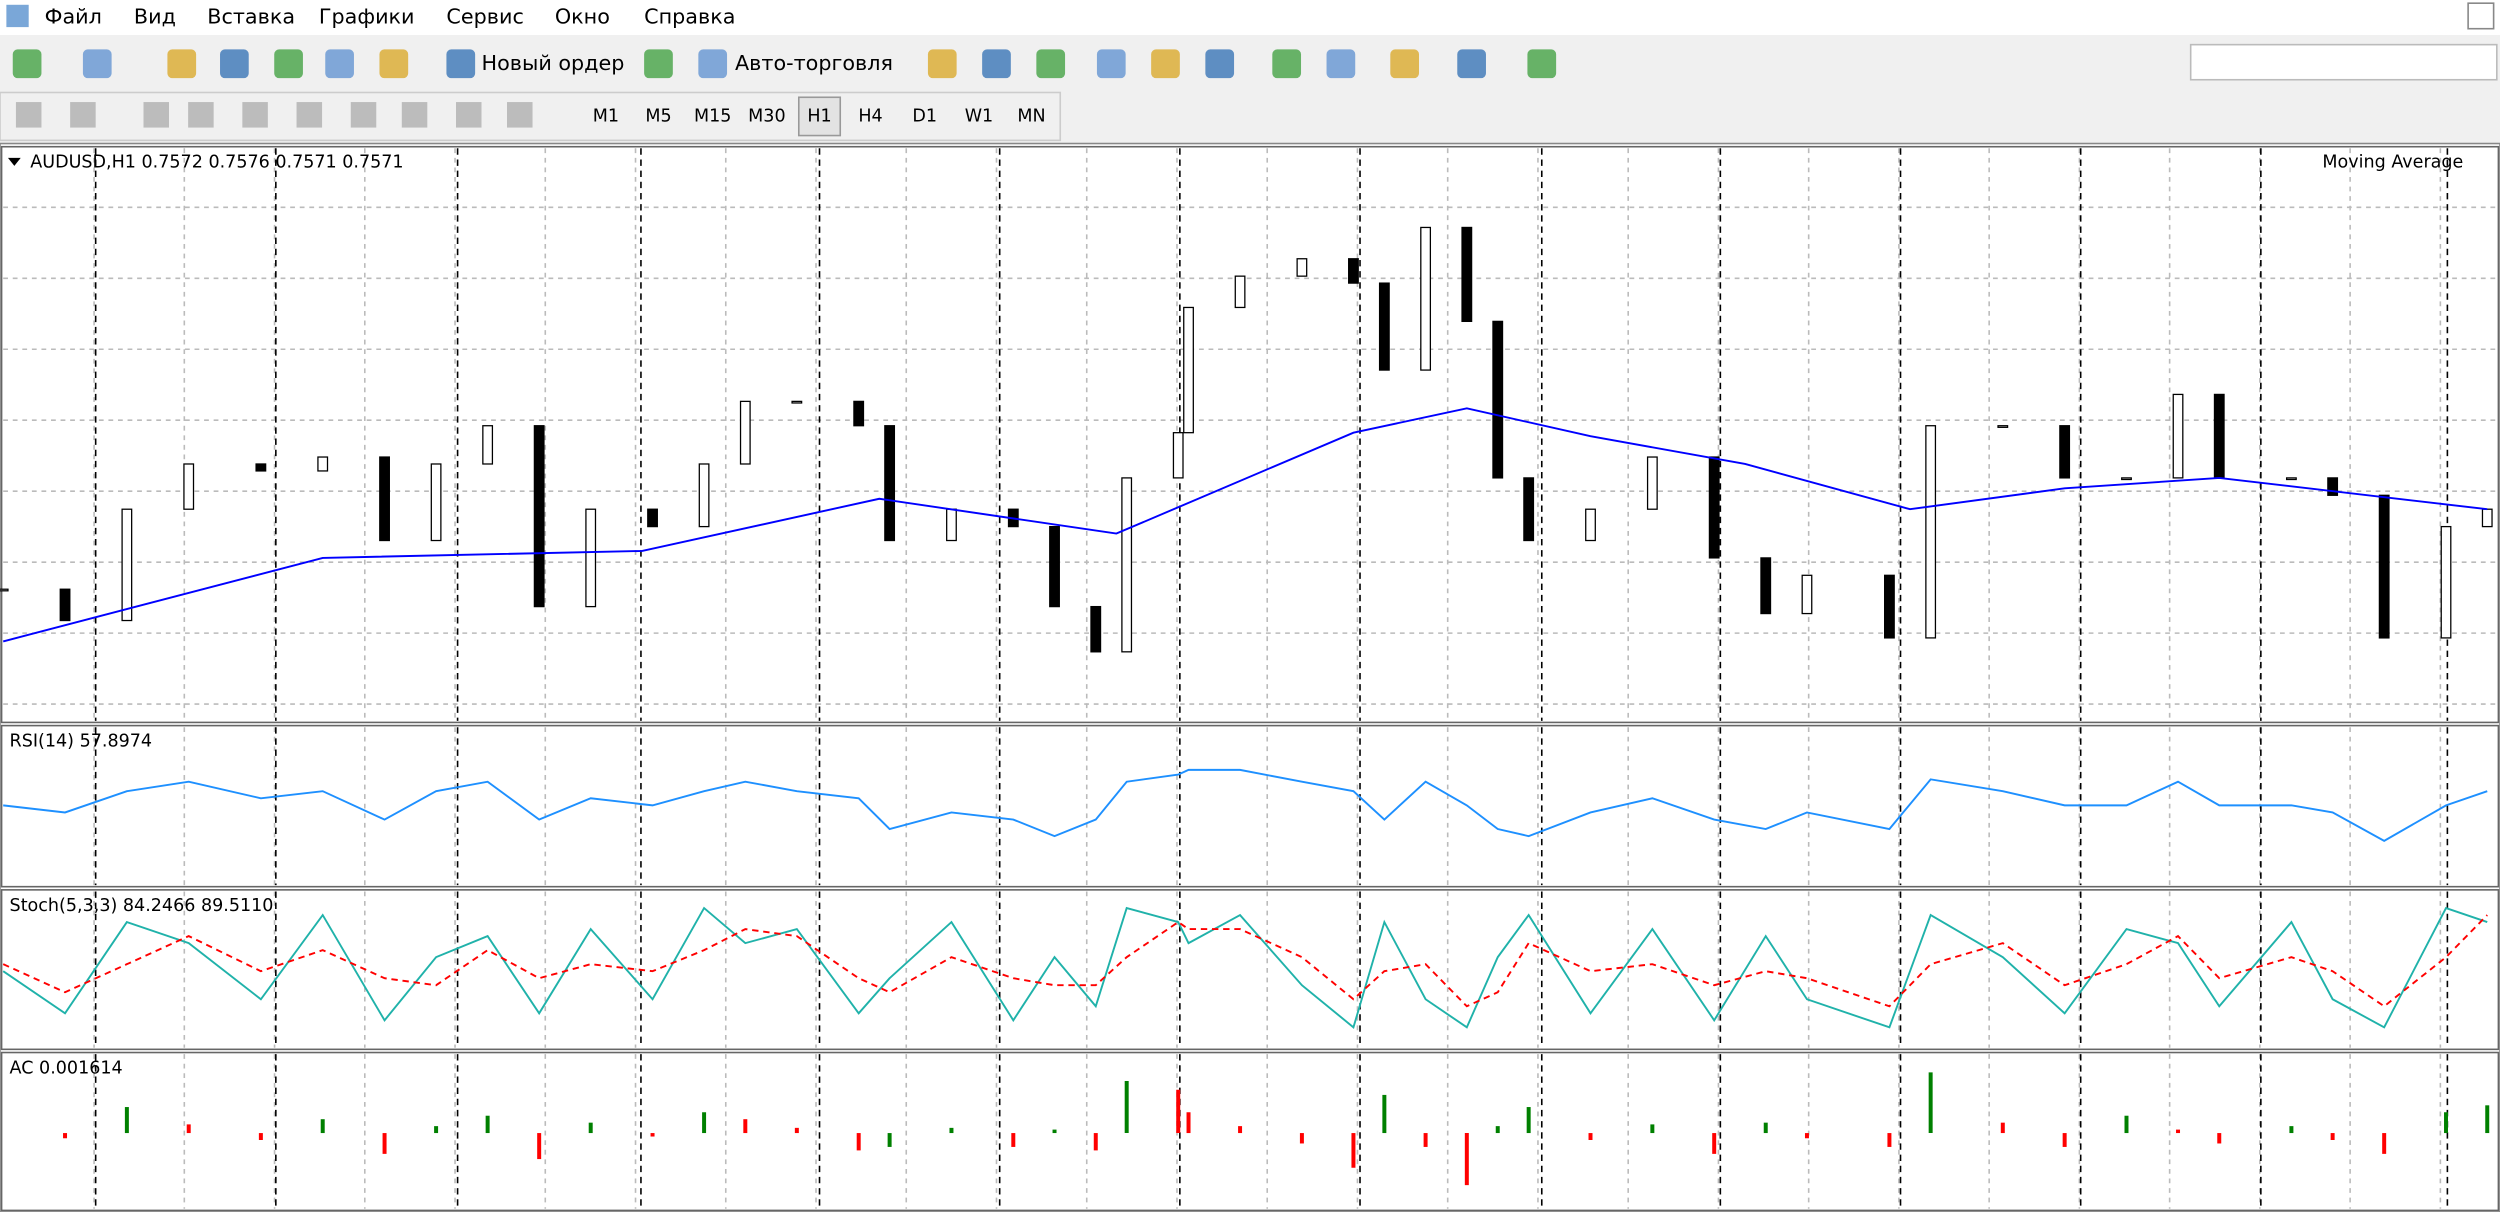 Image resolution: width=2500 pixels, height=1212 pixels. I want to click on toolbar, so click(1250, 64).